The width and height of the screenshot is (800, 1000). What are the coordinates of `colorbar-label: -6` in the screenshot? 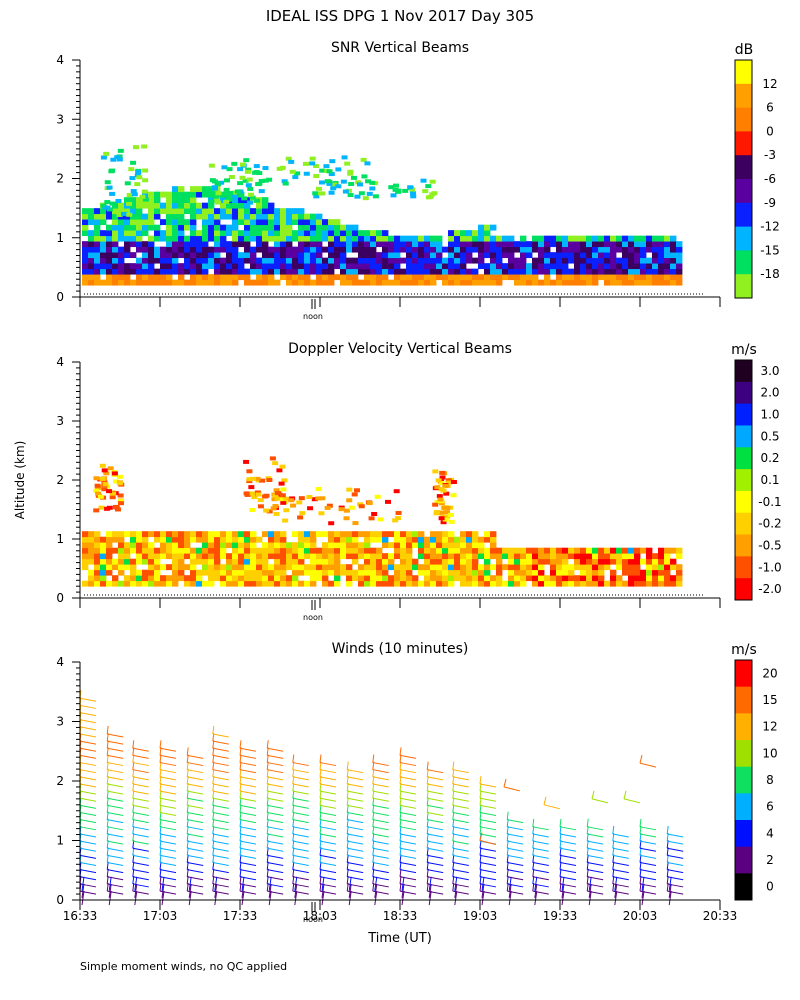 It's located at (770, 179).